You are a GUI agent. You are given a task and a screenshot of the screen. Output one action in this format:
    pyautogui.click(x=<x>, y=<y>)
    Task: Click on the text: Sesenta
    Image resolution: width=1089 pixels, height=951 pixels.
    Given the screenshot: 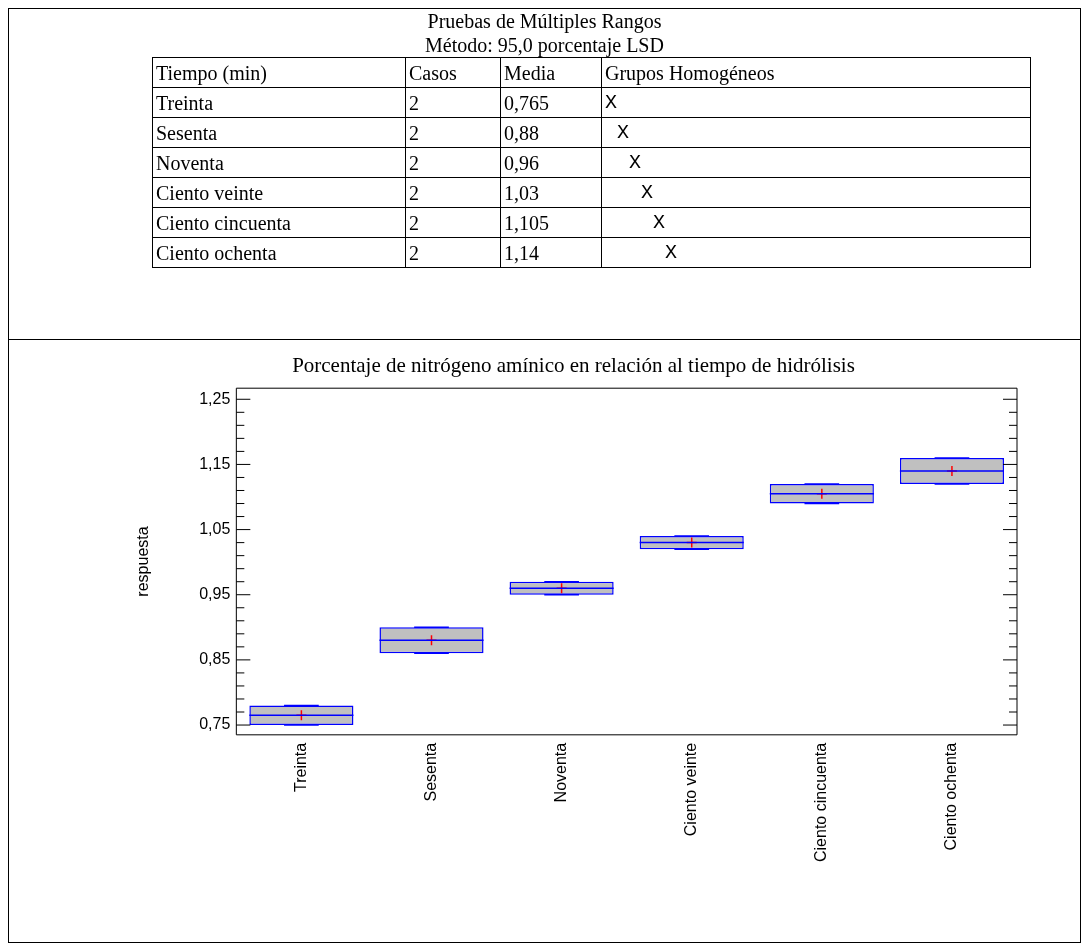 What is the action you would take?
    pyautogui.click(x=279, y=132)
    